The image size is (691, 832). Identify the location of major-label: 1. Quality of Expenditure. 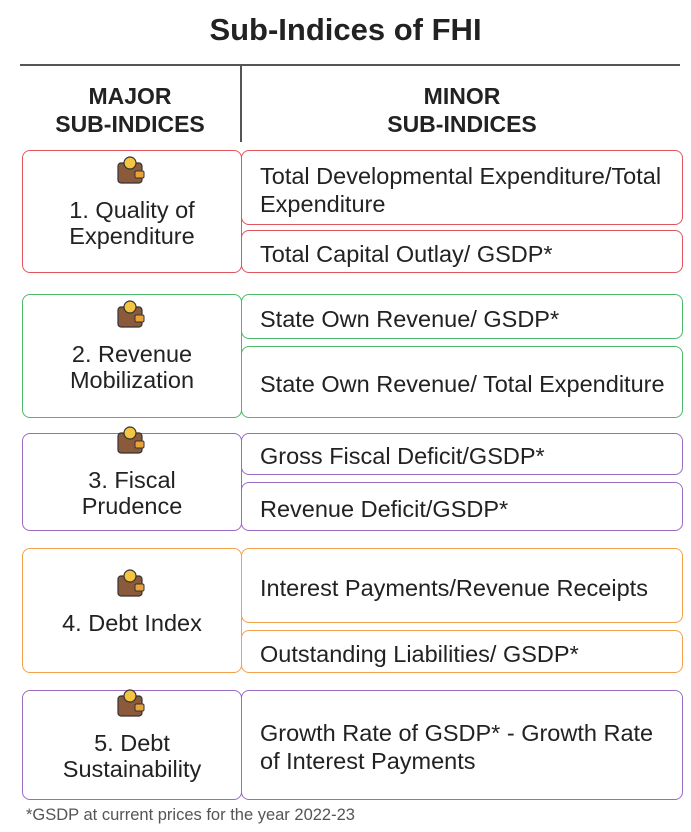
(132, 223).